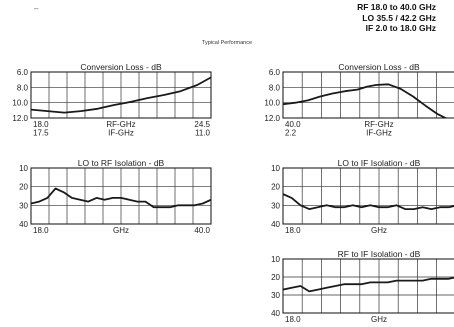  I want to click on x-axis-label: 2.2, so click(291, 133).